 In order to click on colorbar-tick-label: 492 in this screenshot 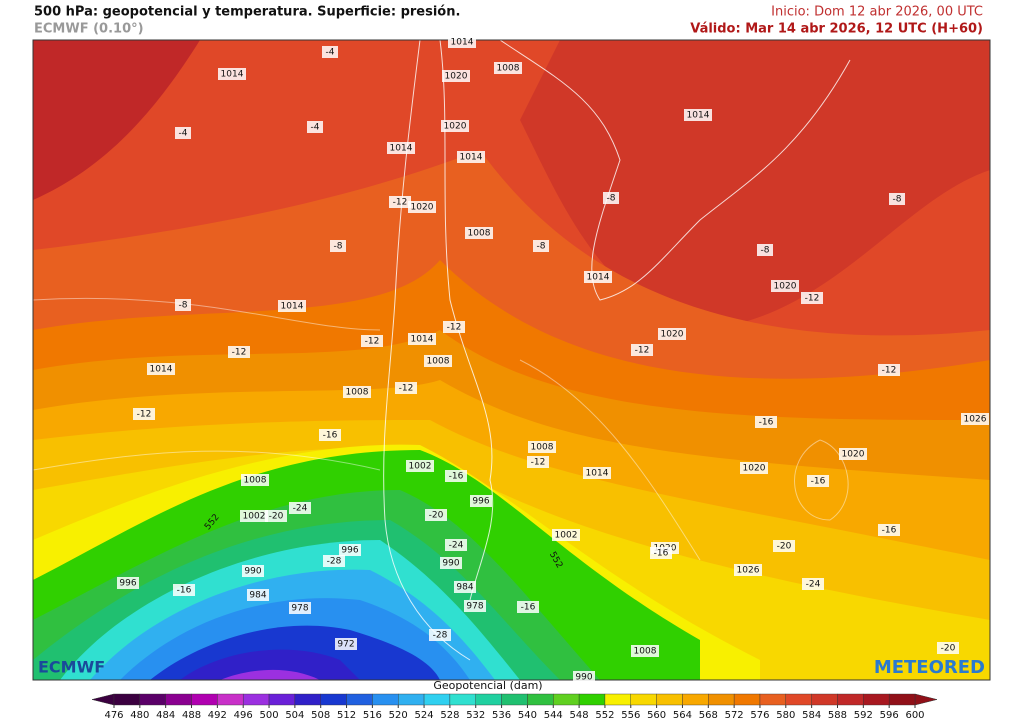, I will do `click(217, 715)`.